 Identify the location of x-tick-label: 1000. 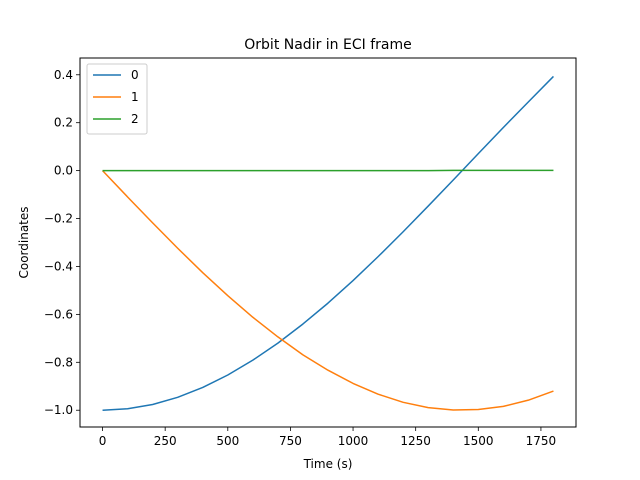
(353, 441).